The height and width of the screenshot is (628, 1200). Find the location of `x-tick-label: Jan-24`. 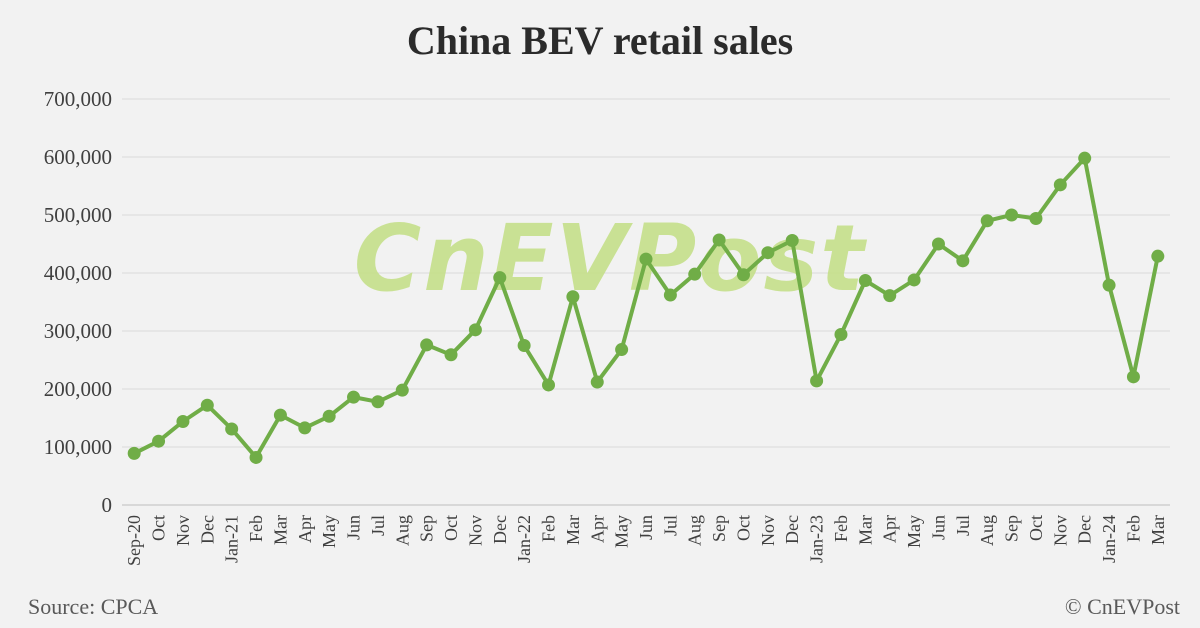

x-tick-label: Jan-24 is located at coordinates (1109, 539).